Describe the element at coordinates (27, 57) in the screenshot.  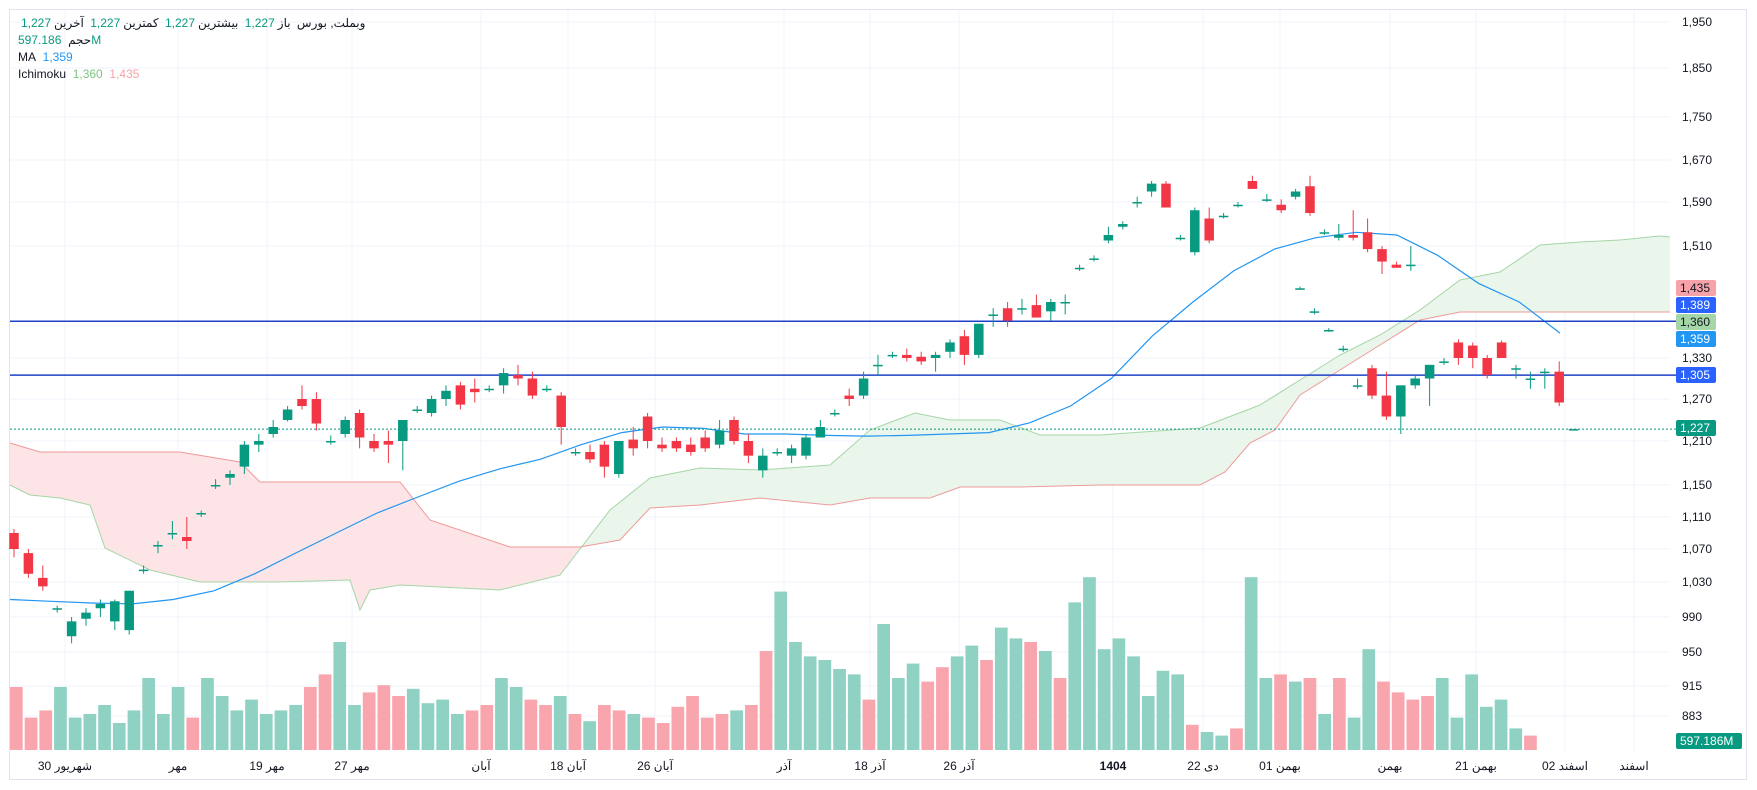
I see `legend-ma-label: MA` at that location.